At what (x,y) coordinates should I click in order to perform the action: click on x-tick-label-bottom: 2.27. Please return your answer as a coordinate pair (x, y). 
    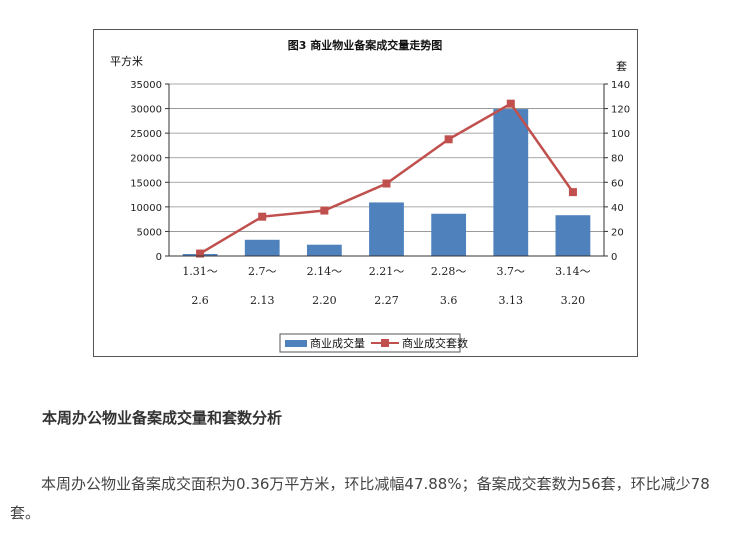
    Looking at the image, I should click on (386, 300).